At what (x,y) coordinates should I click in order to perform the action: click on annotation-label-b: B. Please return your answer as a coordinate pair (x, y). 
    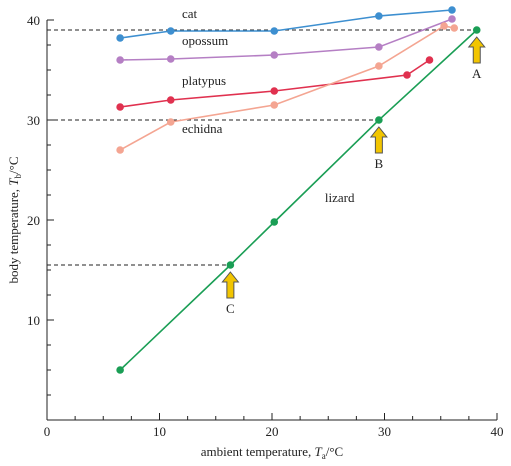
    Looking at the image, I should click on (379, 163).